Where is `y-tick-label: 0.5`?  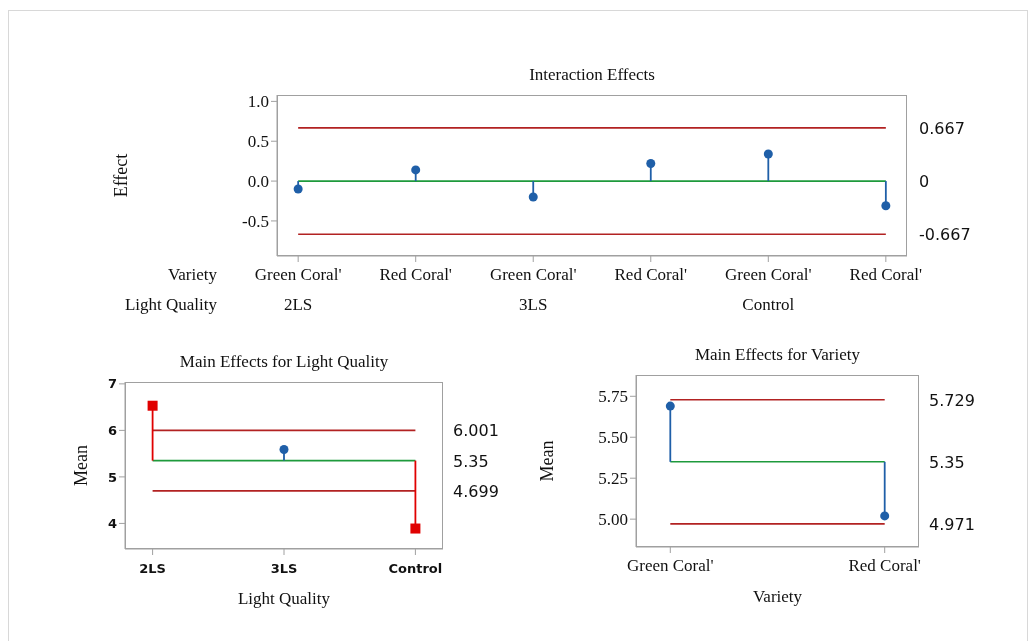
y-tick-label: 0.5 is located at coordinates (258, 142).